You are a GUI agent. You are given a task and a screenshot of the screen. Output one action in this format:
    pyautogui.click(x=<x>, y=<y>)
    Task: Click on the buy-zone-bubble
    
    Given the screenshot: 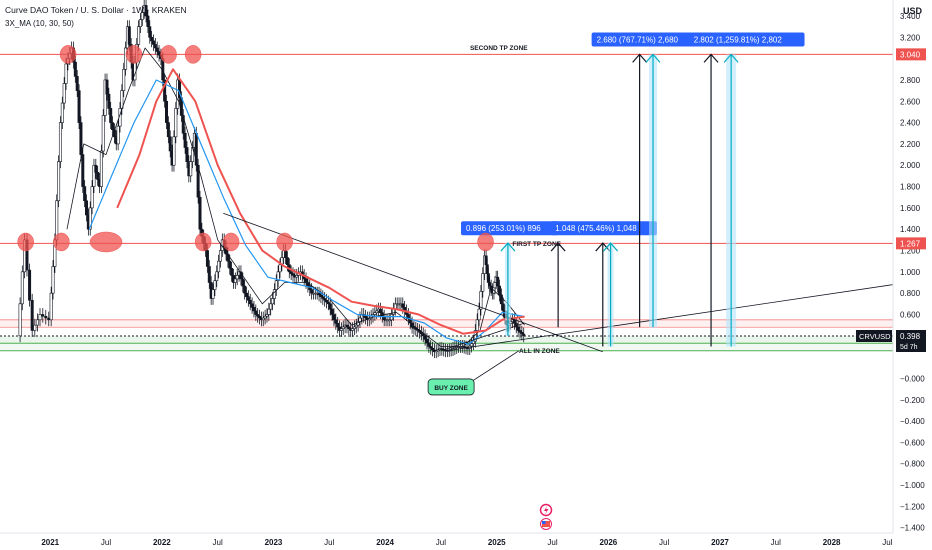 What is the action you would take?
    pyautogui.click(x=451, y=387)
    